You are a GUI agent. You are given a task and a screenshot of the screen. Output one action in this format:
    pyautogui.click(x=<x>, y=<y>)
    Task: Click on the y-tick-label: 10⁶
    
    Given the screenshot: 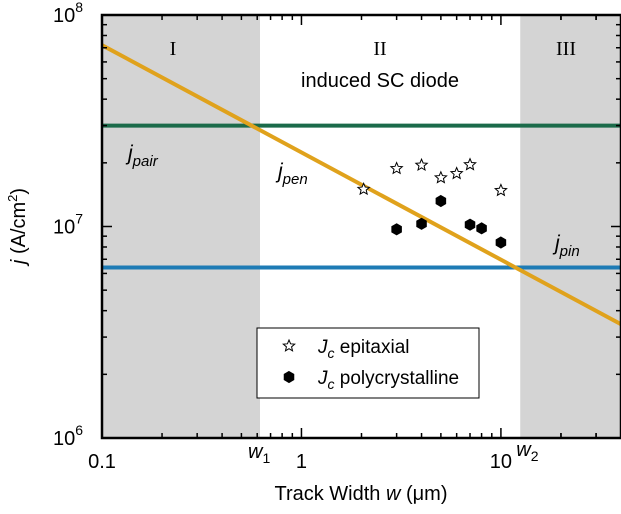 What is the action you would take?
    pyautogui.click(x=68, y=436)
    